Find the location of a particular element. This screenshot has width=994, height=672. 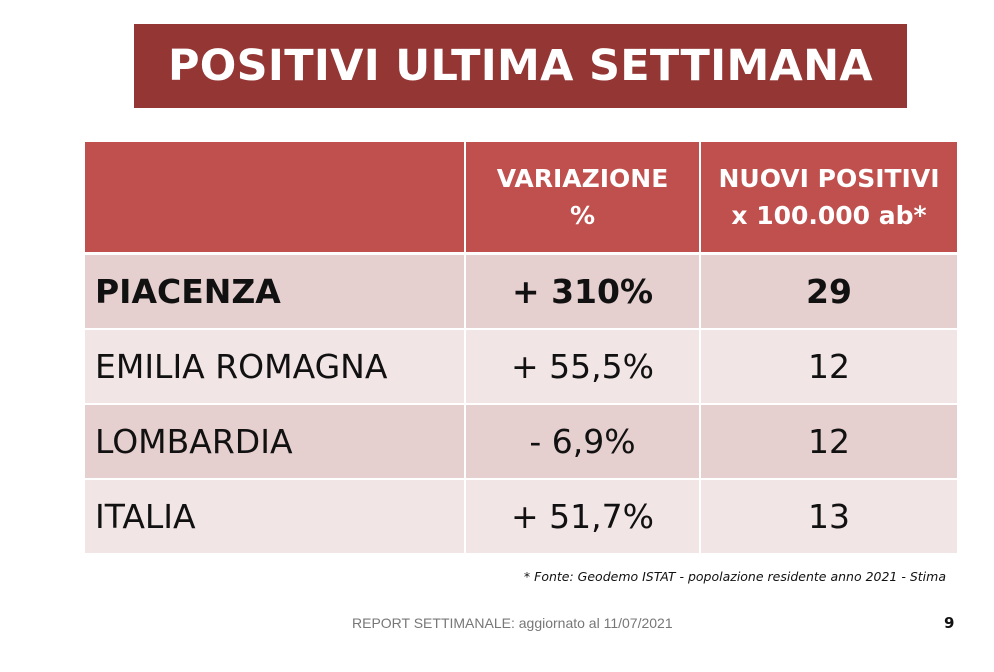

header-new-positives: NUOVI POSITIVI x 100.000 ab* is located at coordinates (829, 198).